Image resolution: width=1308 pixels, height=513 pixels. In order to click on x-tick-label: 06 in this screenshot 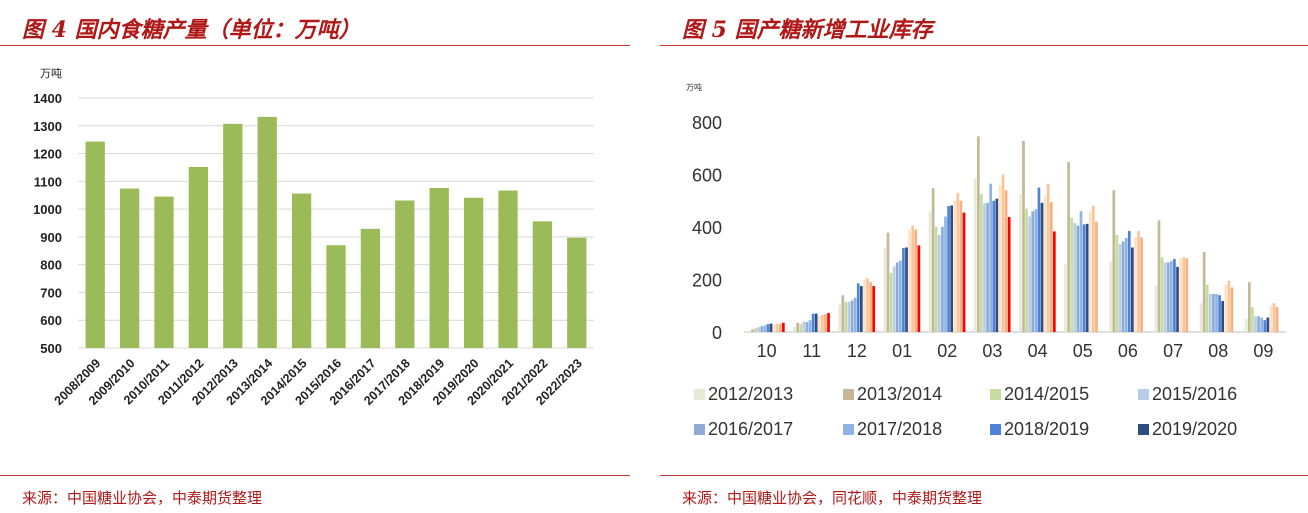, I will do `click(1128, 351)`.